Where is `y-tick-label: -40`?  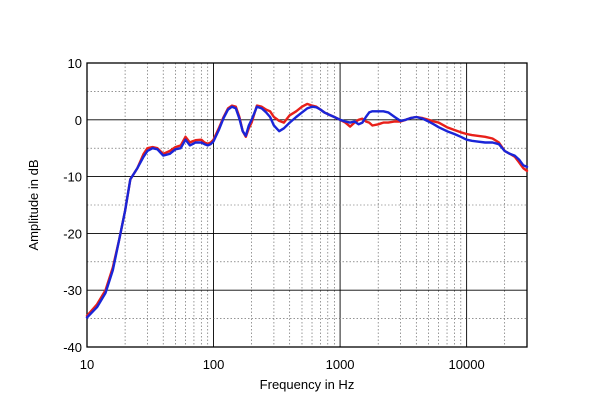 y-tick-label: -40 is located at coordinates (72, 347).